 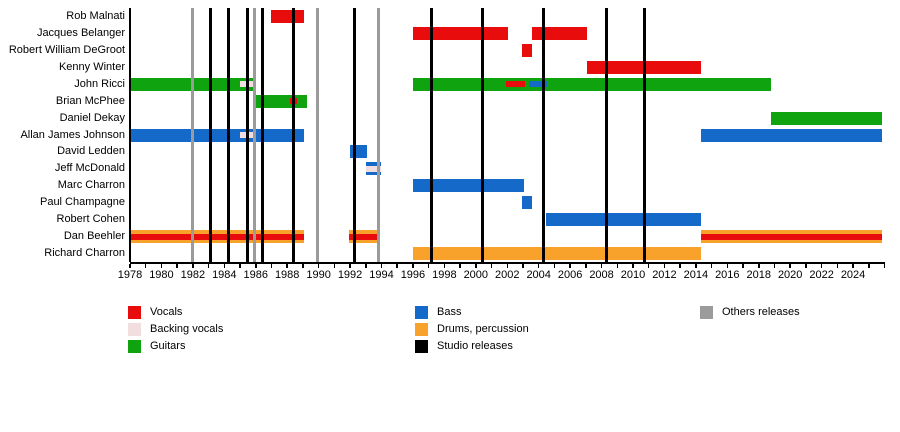 I want to click on drums-label: Drums, percussion, so click(x=483, y=329).